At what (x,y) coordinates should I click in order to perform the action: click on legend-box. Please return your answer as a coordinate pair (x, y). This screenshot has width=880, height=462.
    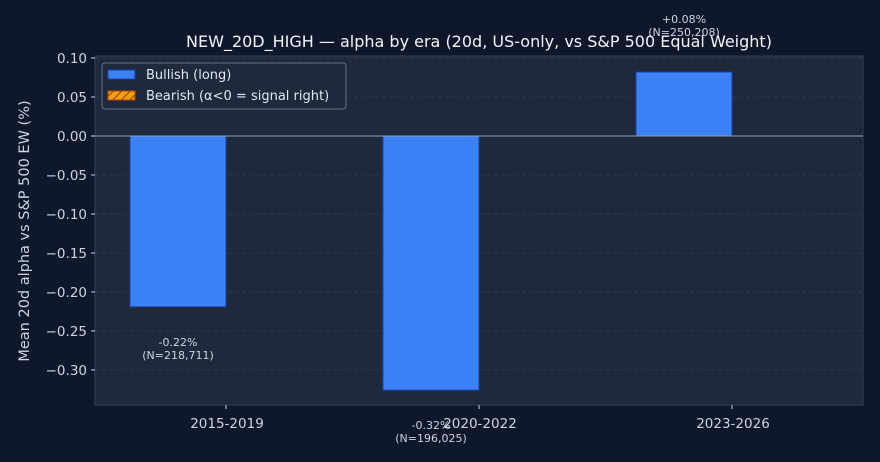
    Looking at the image, I should click on (224, 86).